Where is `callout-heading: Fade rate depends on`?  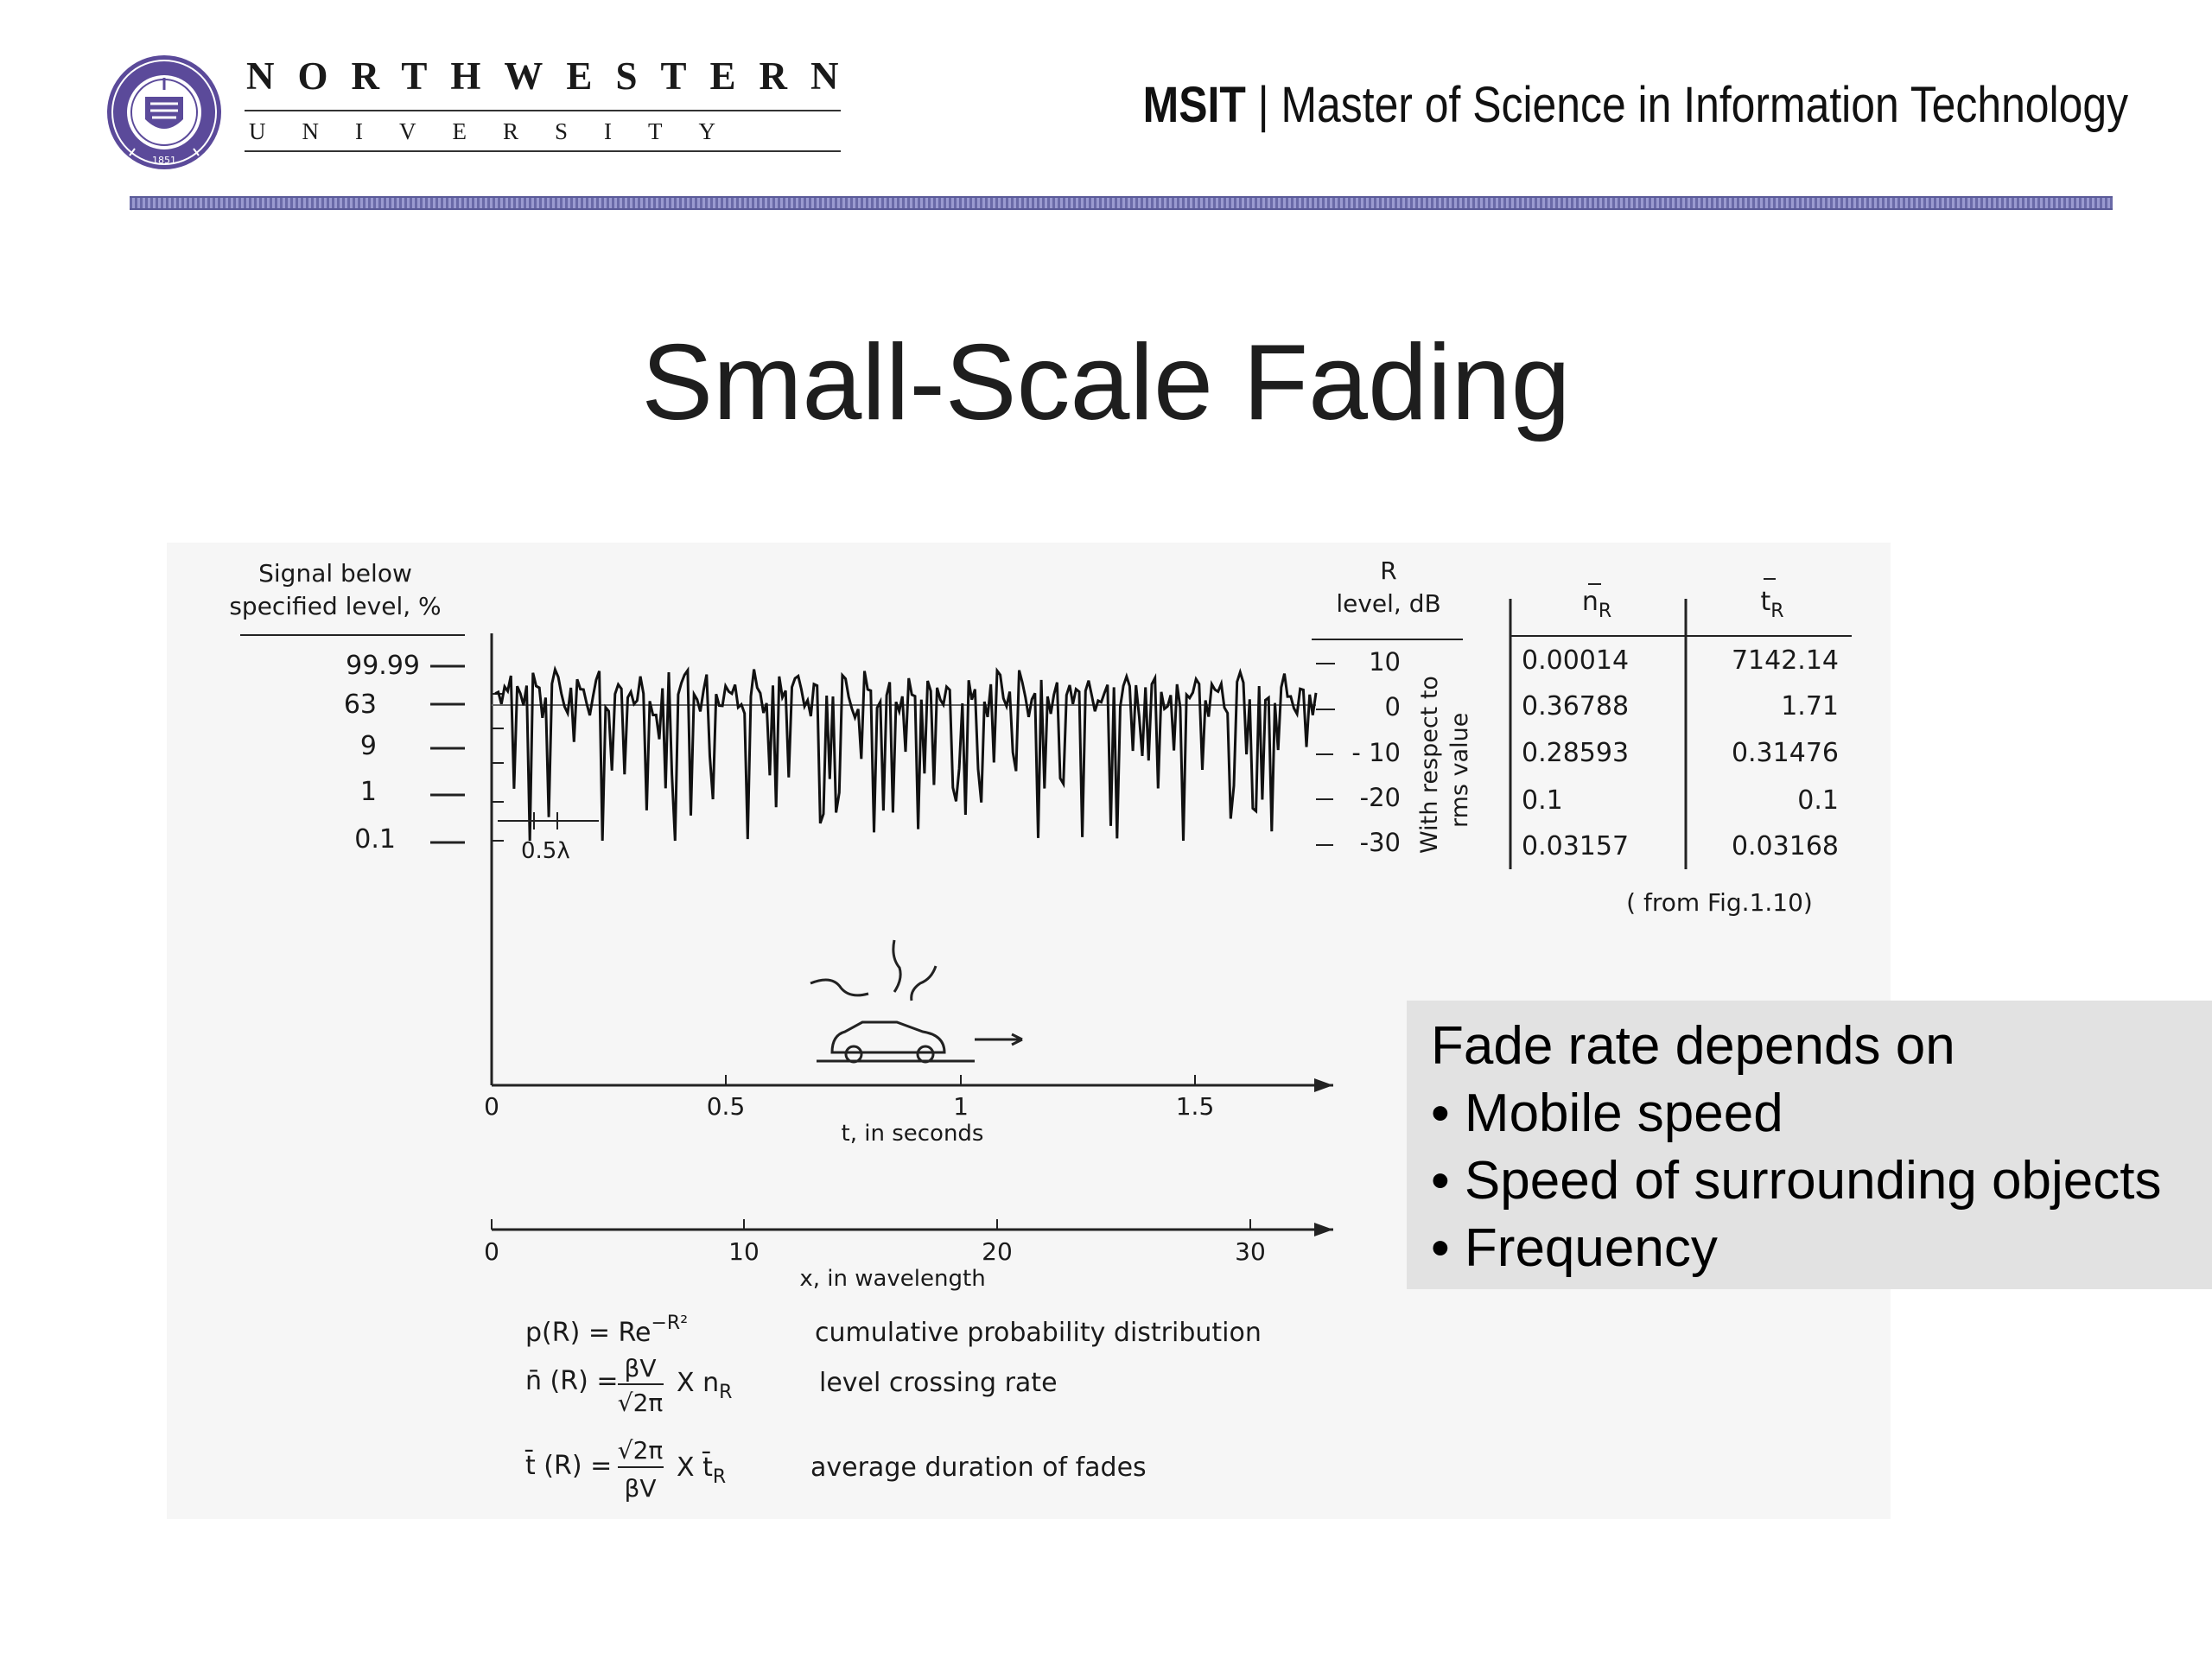
callout-heading: Fade rate depends on is located at coordinates (1693, 1046).